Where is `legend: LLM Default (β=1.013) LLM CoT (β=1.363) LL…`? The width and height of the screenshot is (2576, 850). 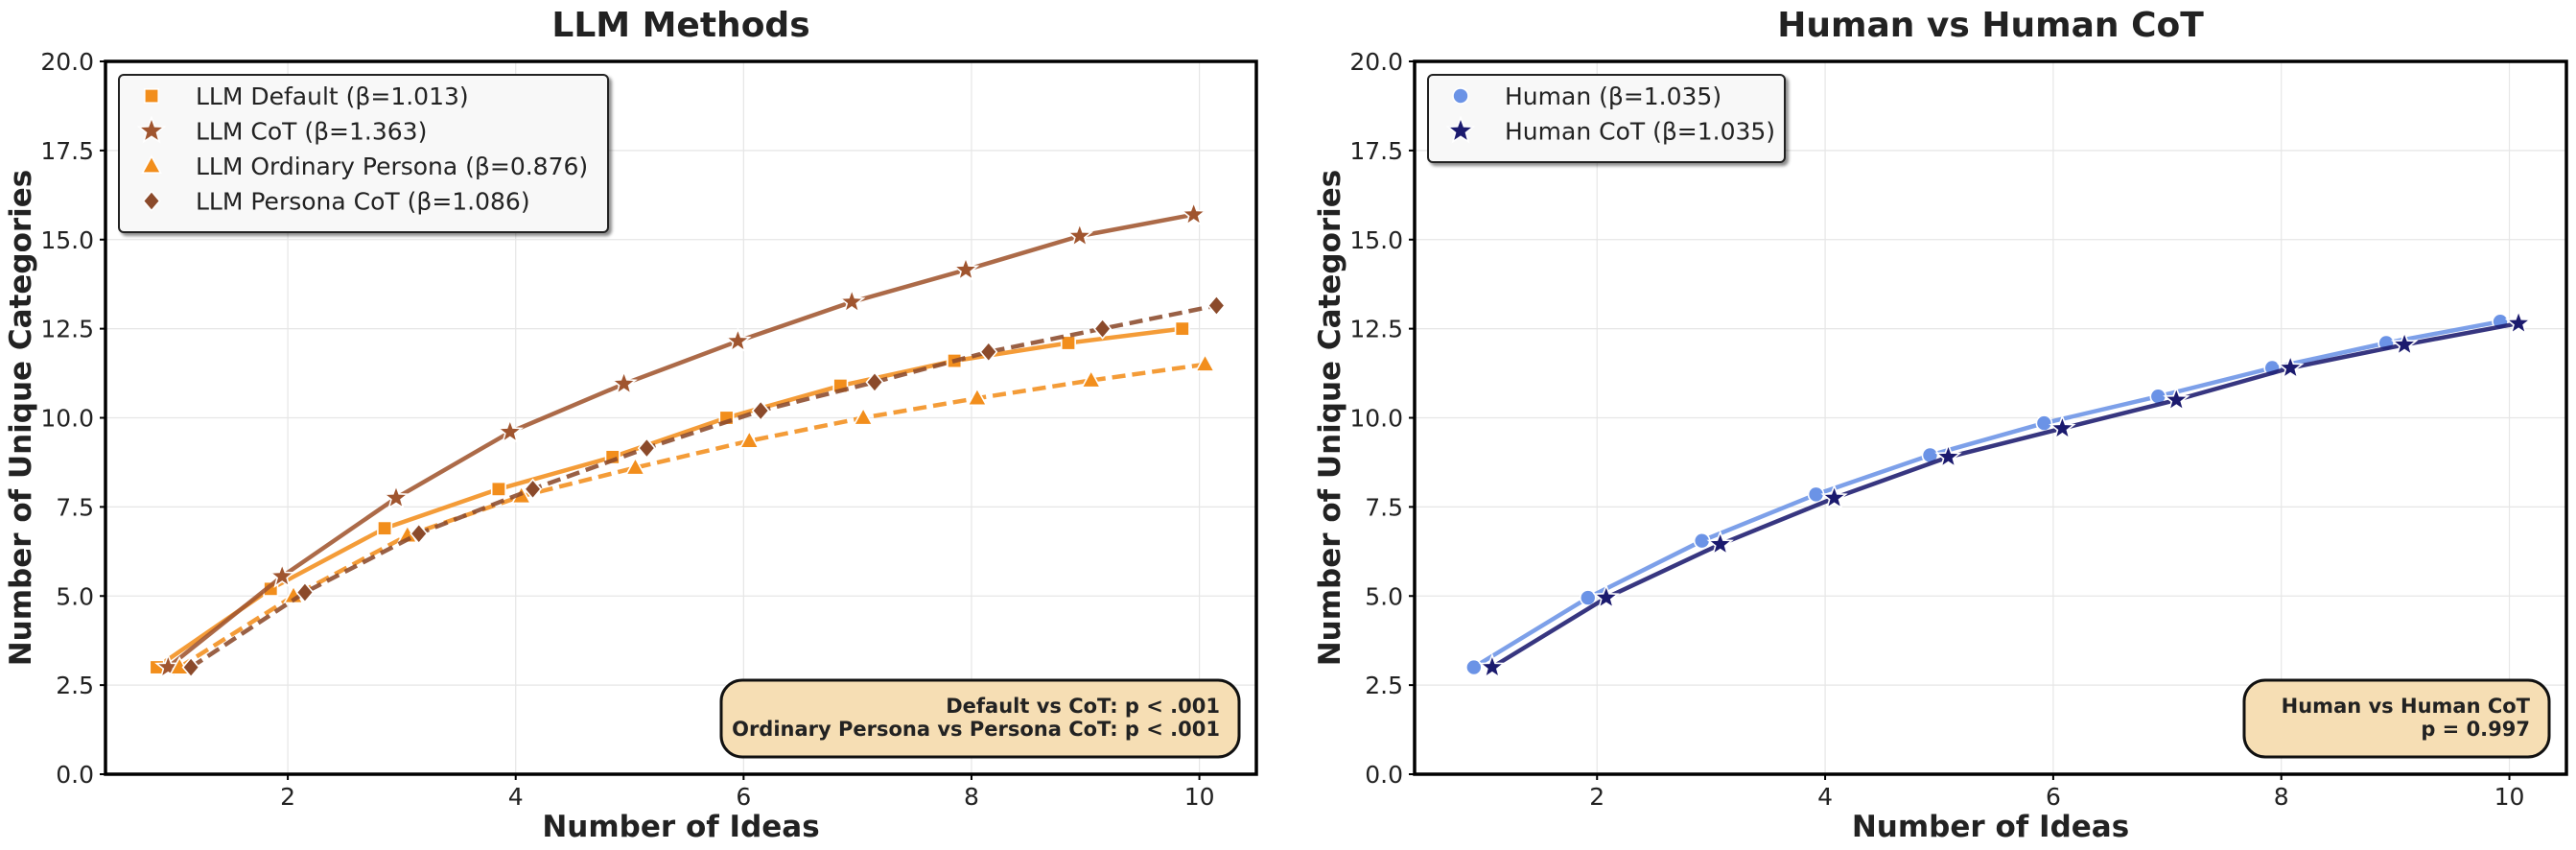 legend: LLM Default (β=1.013) LLM CoT (β=1.363) LL… is located at coordinates (363, 153).